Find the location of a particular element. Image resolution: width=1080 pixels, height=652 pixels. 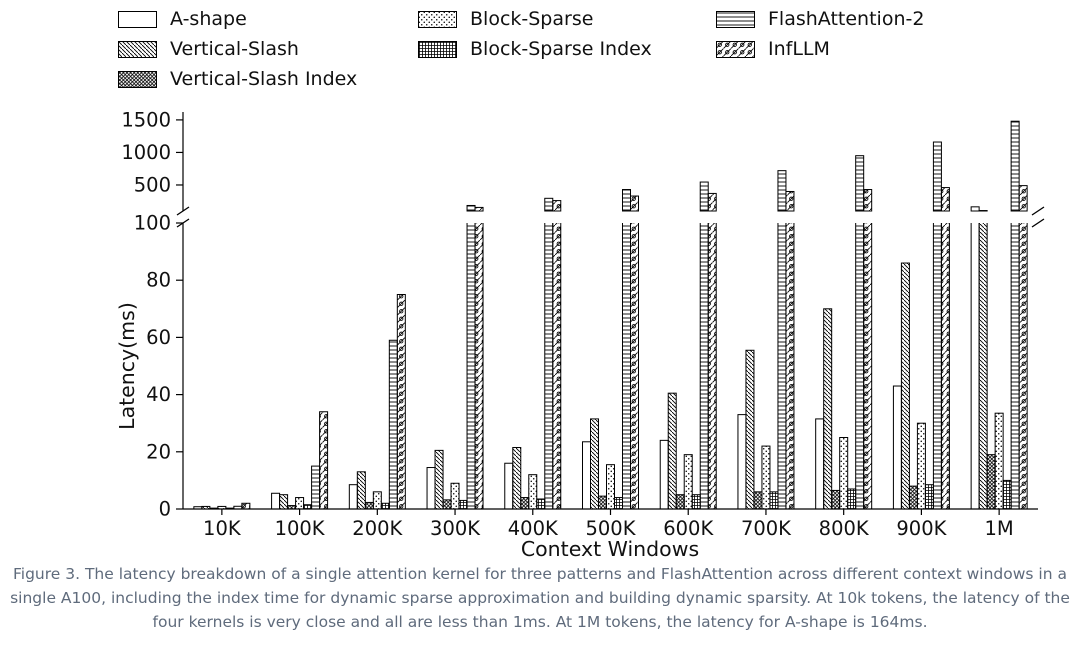

y-tick-label: 1000 is located at coordinates (146, 152).